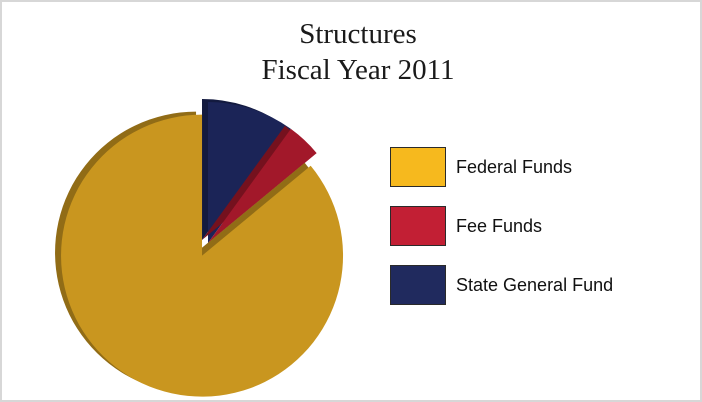  What do you see at coordinates (358, 70) in the screenshot?
I see `chart-subtitle: Fiscal Year 2011` at bounding box center [358, 70].